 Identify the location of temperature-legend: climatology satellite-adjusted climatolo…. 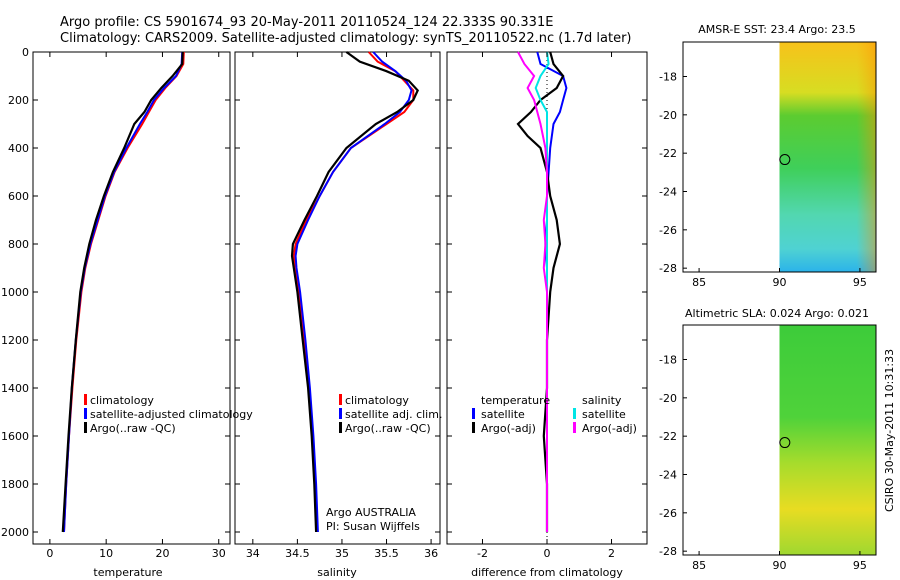
(168, 414).